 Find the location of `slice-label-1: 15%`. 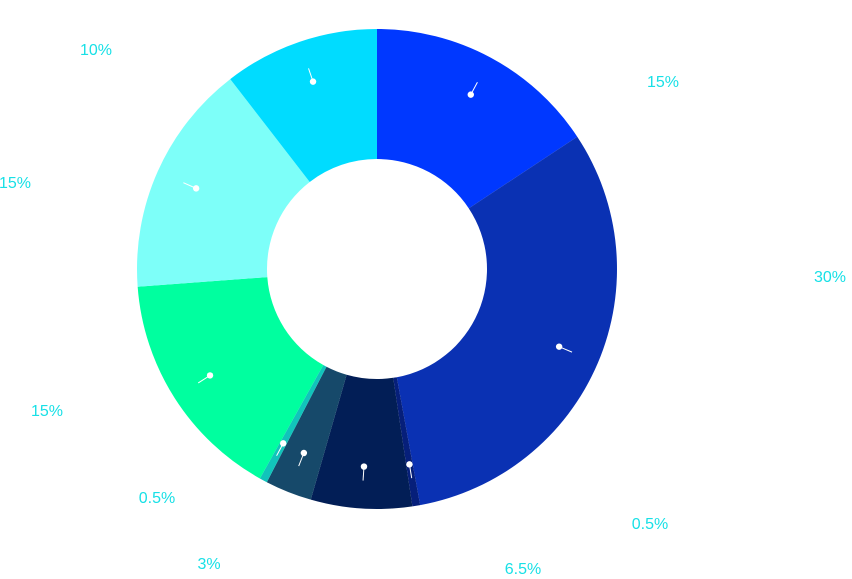

slice-label-1: 15% is located at coordinates (663, 82).